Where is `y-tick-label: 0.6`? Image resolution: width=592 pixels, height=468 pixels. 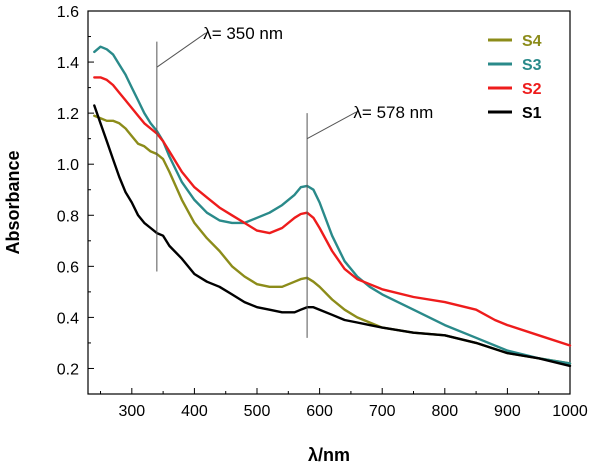 y-tick-label: 0.6 is located at coordinates (68, 267).